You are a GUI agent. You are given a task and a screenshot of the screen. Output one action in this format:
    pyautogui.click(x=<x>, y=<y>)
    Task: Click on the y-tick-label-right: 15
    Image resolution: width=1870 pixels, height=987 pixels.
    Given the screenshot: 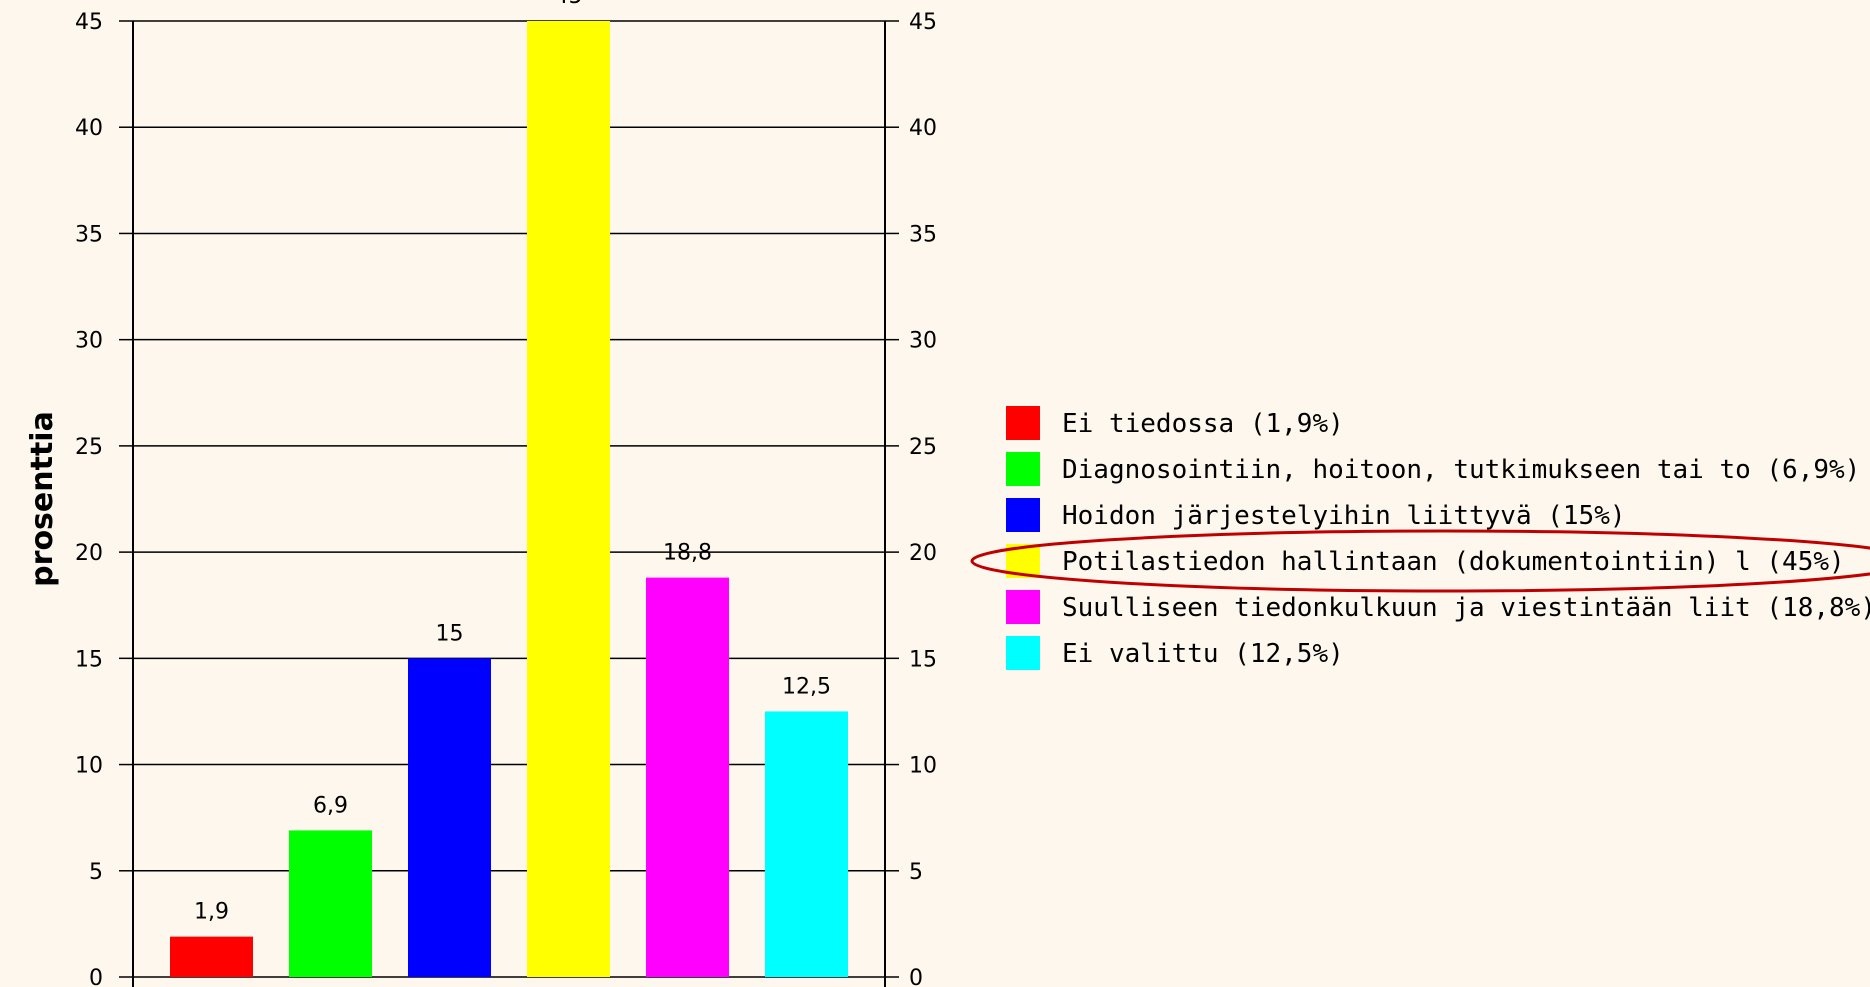 What is the action you would take?
    pyautogui.click(x=923, y=659)
    